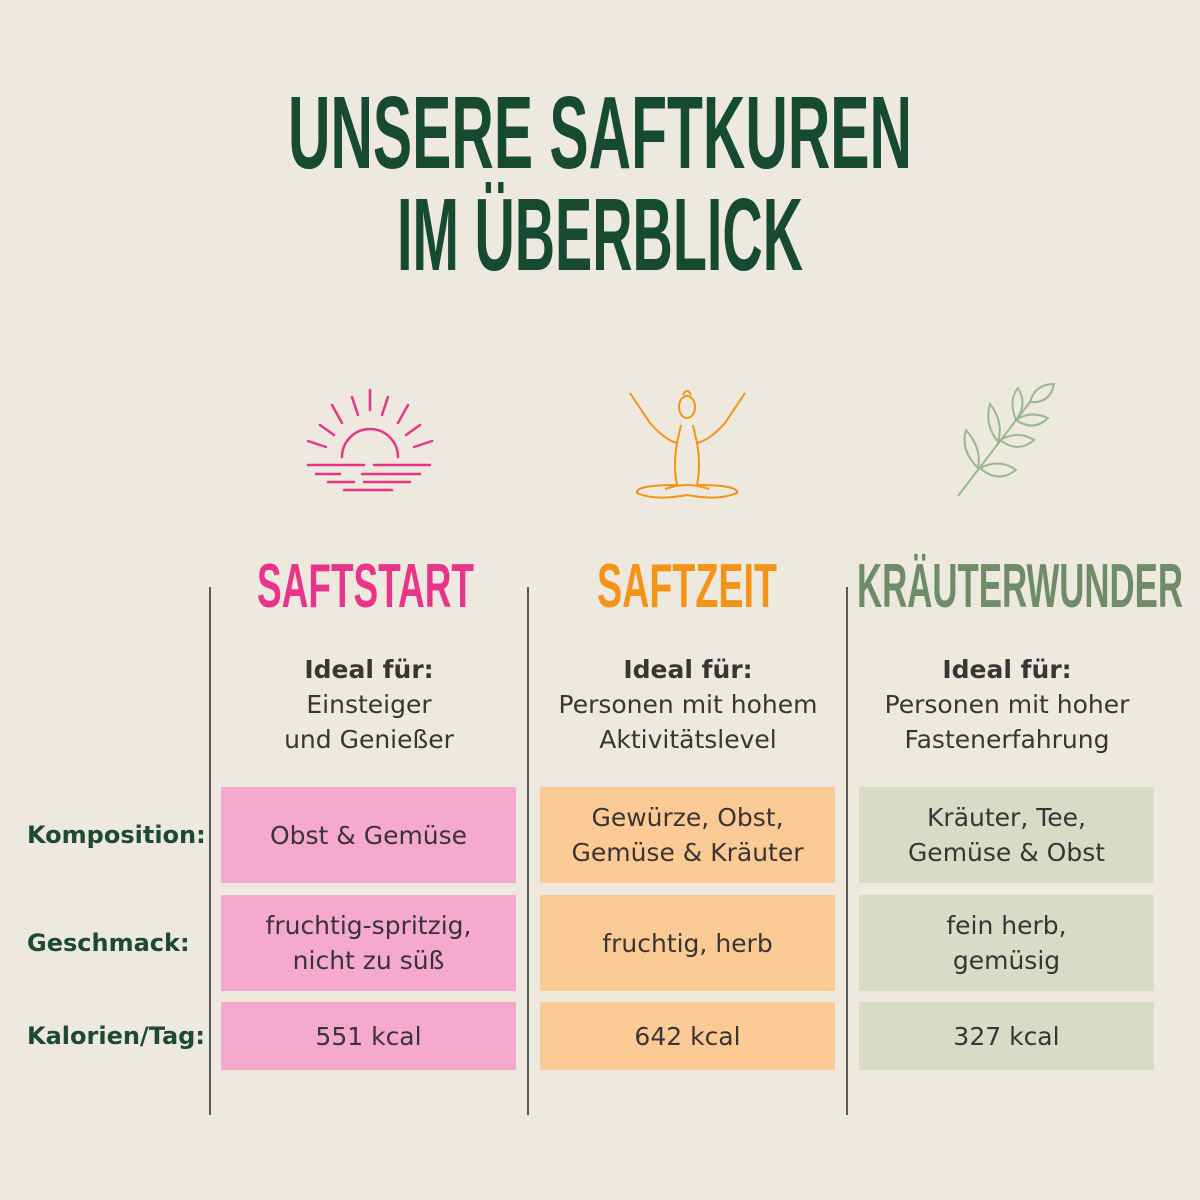 The height and width of the screenshot is (1200, 1200). I want to click on cell-saftzeit-kalorien: 642 kcal, so click(687, 1036).